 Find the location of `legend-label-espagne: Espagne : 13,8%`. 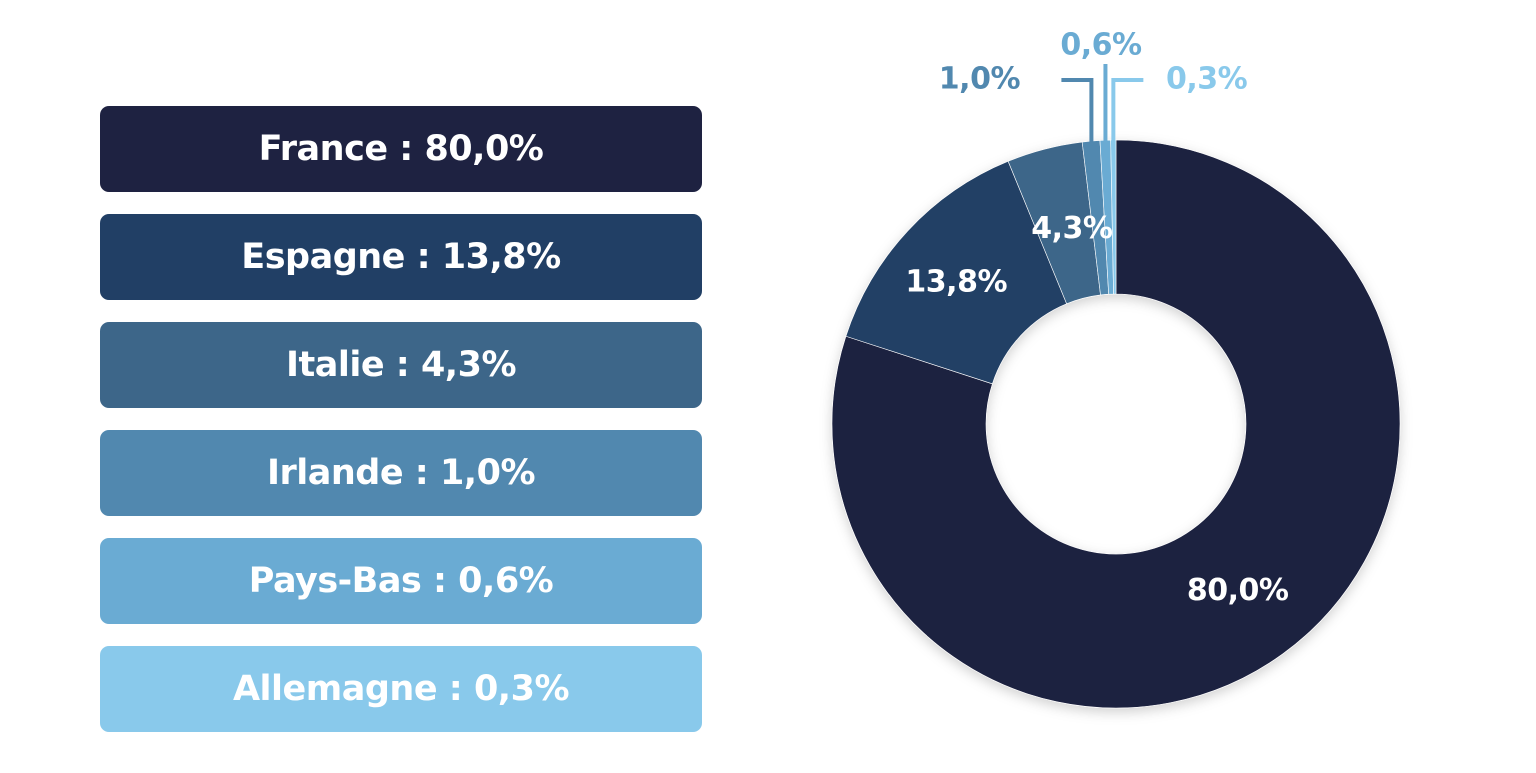

legend-label-espagne: Espagne : 13,8% is located at coordinates (401, 257).